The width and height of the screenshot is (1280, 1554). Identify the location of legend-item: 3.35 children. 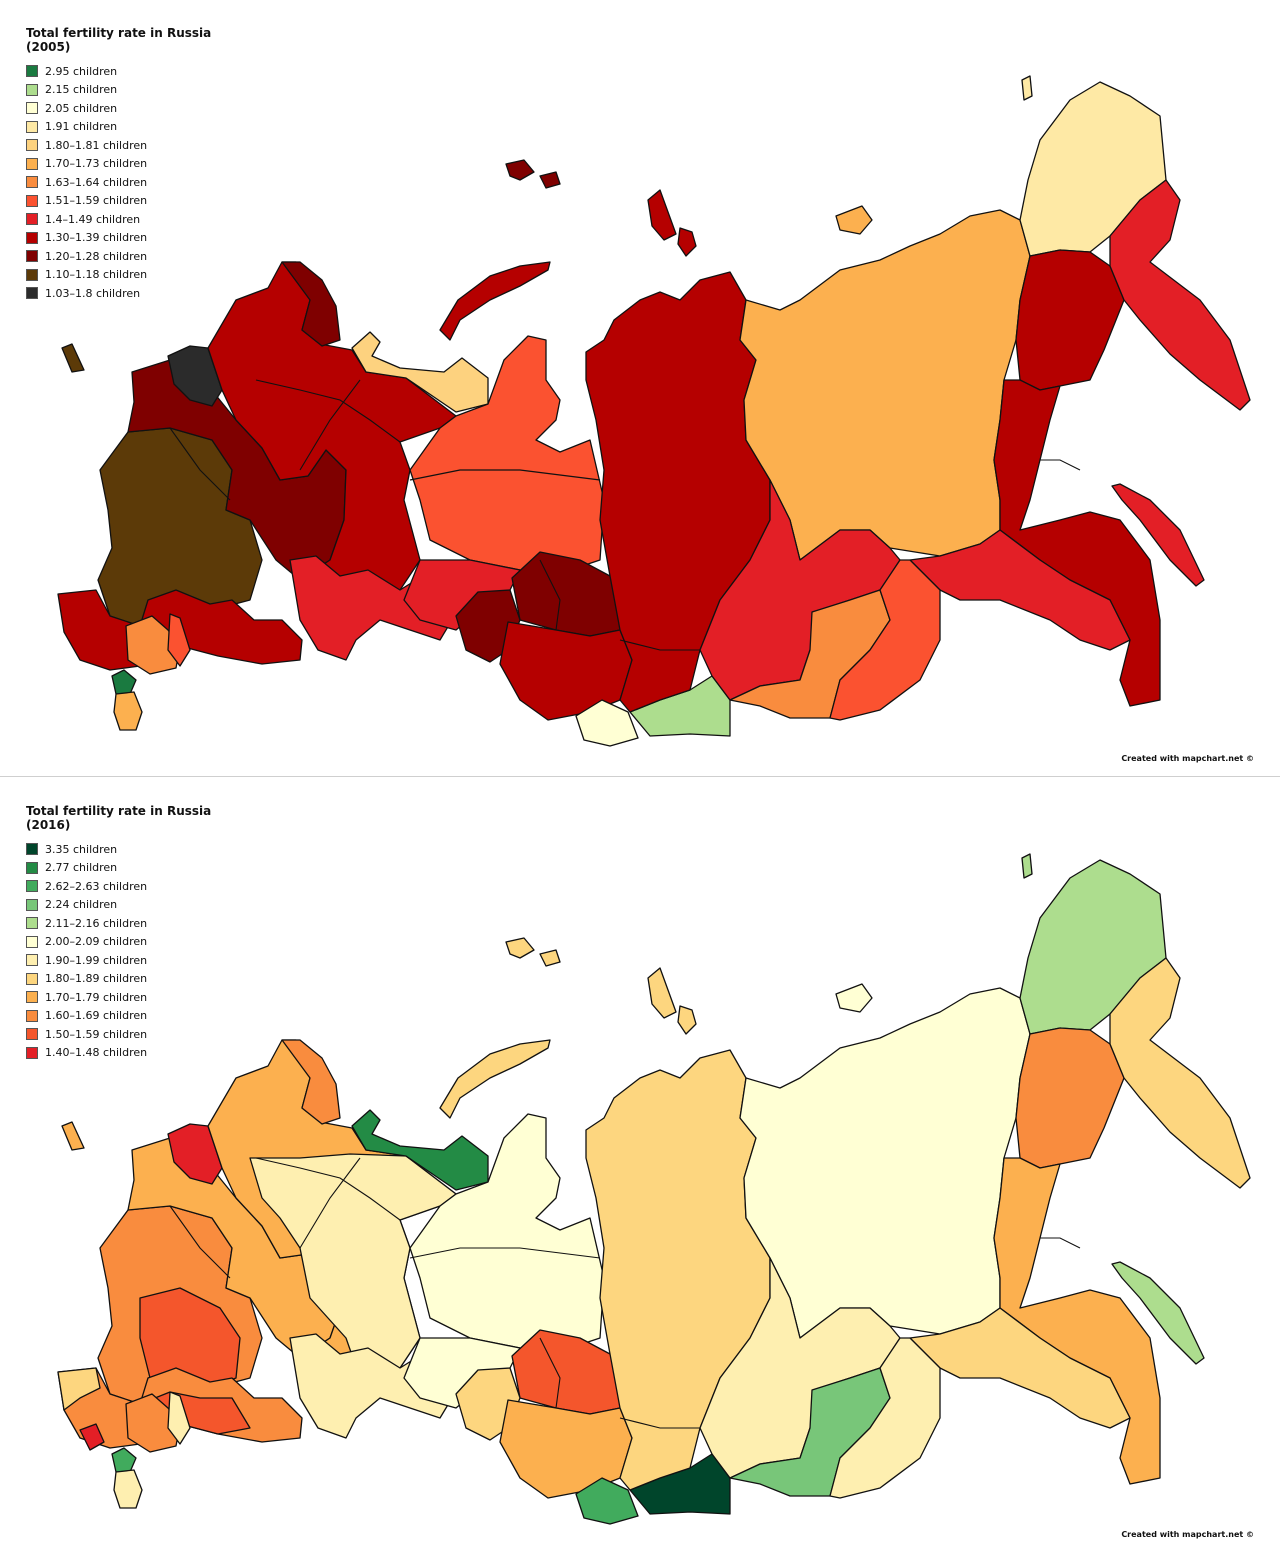
(118, 849).